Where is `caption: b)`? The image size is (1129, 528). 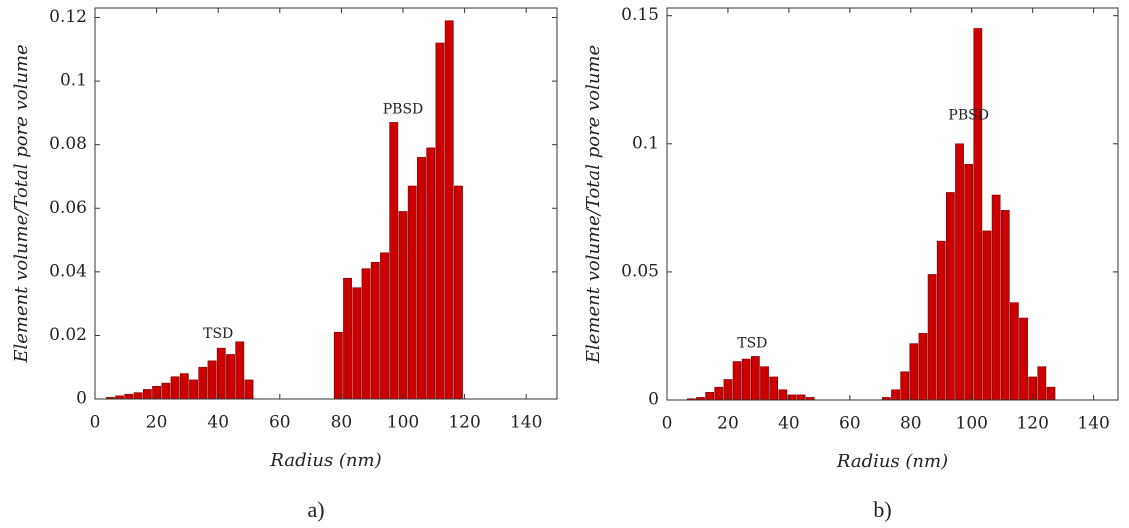
caption: b) is located at coordinates (882, 509).